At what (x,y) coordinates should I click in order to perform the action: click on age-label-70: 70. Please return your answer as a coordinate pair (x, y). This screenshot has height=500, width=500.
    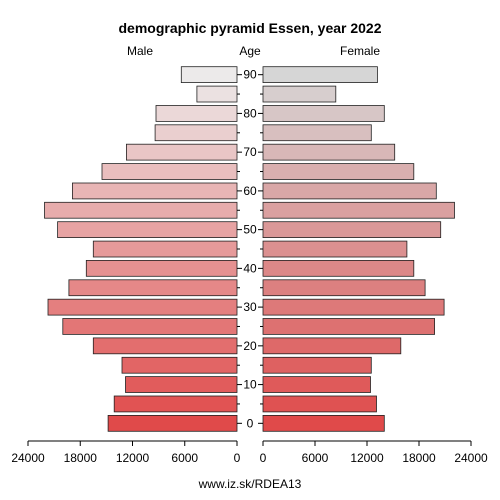
    Looking at the image, I should click on (250, 152).